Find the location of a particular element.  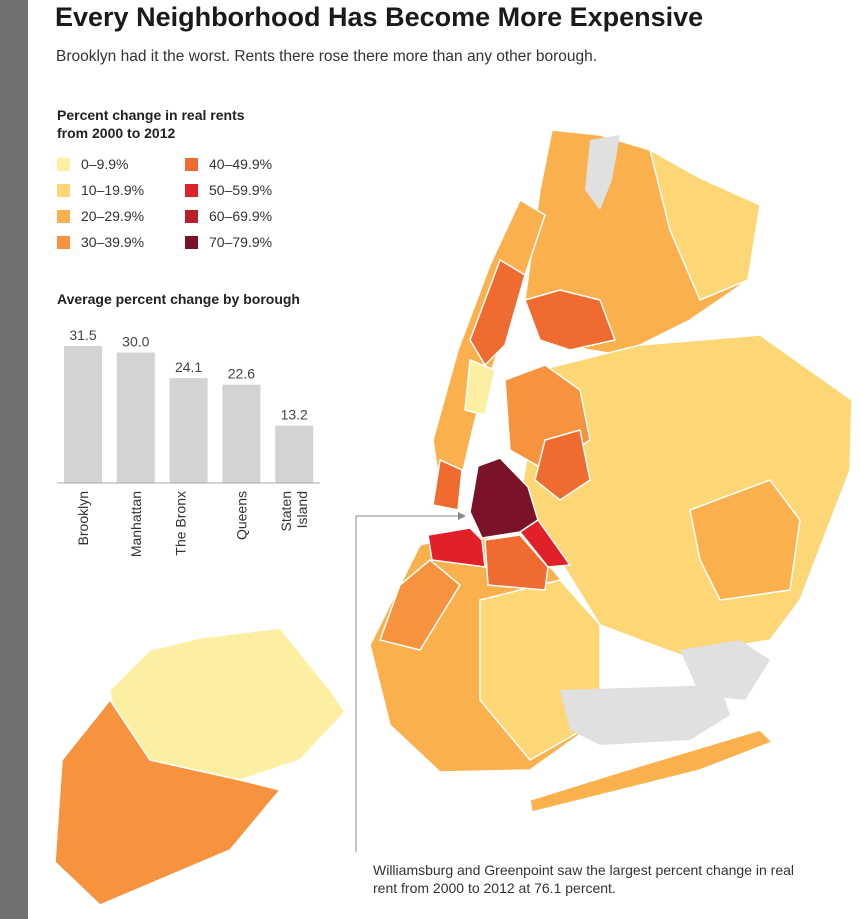

legend-label: 40–49.9% is located at coordinates (241, 164).